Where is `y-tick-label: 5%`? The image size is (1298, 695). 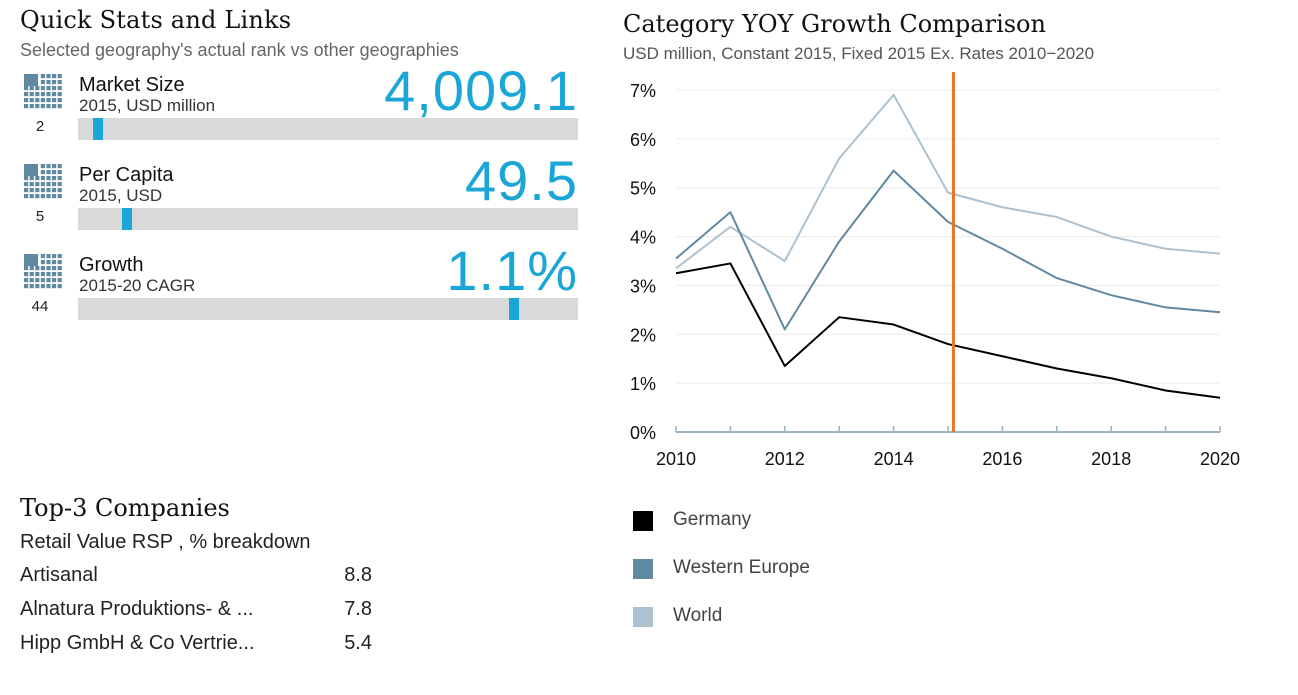
y-tick-label: 5% is located at coordinates (643, 189).